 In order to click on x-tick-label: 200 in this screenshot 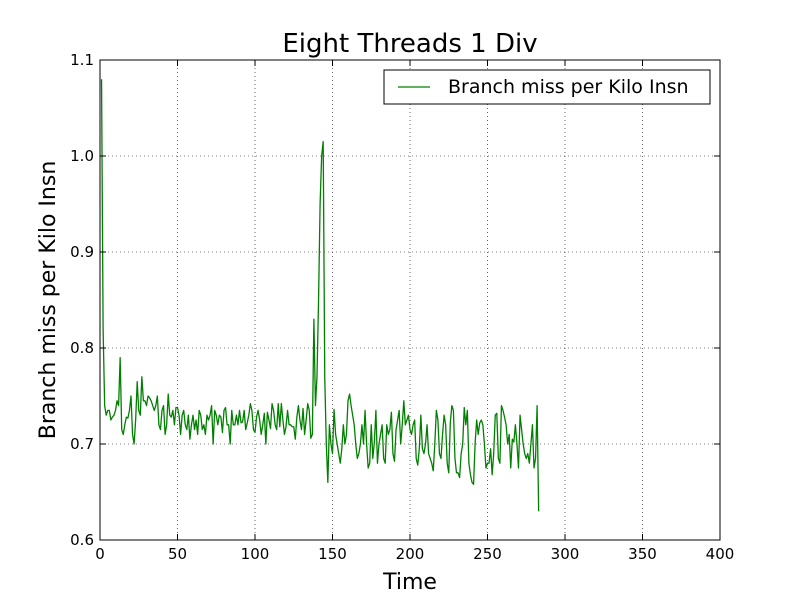, I will do `click(410, 554)`.